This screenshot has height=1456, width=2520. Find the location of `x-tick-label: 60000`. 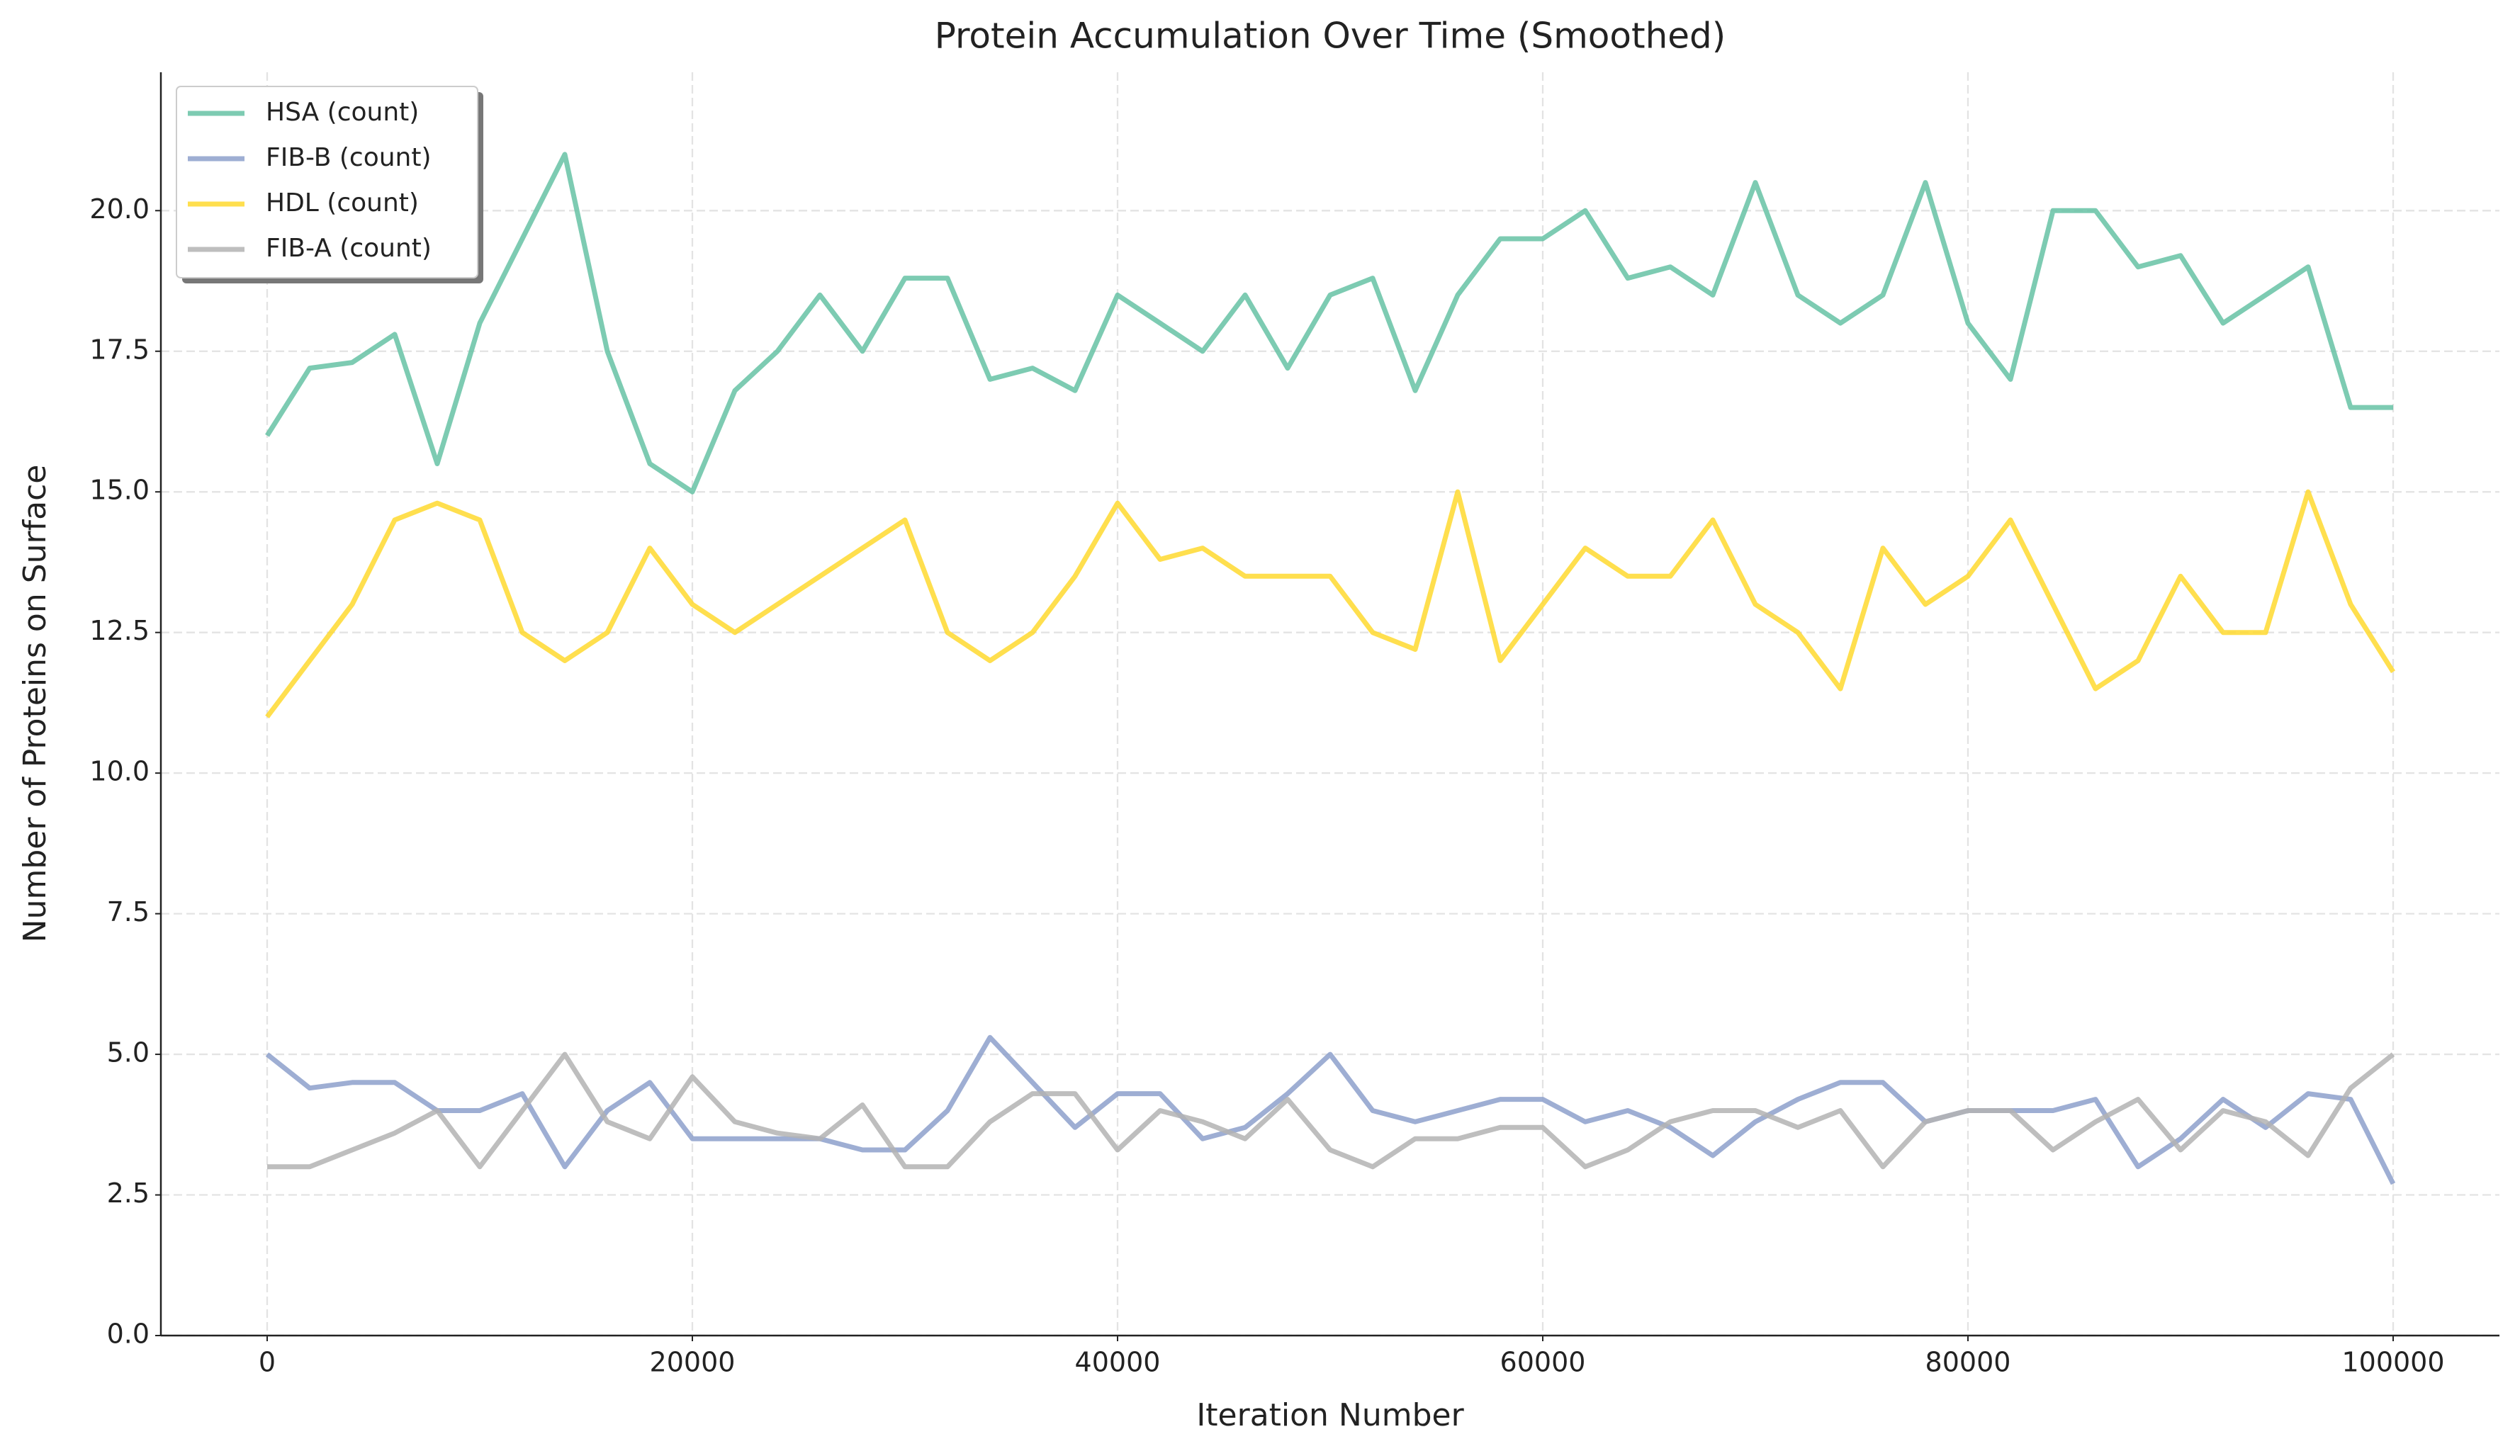

x-tick-label: 60000 is located at coordinates (1543, 1363).